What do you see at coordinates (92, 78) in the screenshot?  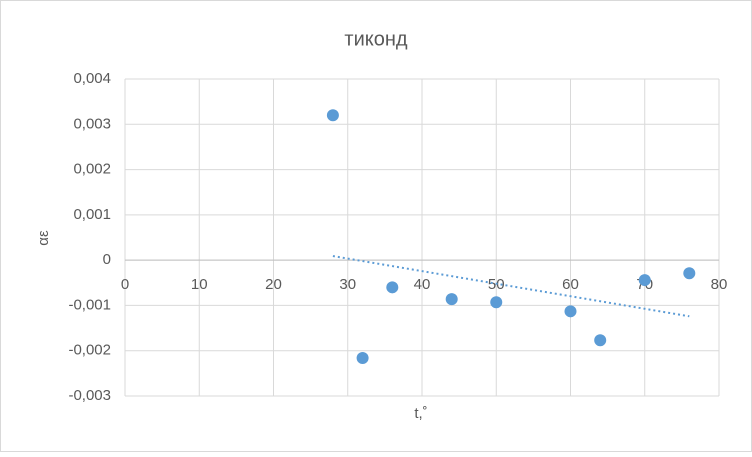 I see `y-tick-label: 0,004` at bounding box center [92, 78].